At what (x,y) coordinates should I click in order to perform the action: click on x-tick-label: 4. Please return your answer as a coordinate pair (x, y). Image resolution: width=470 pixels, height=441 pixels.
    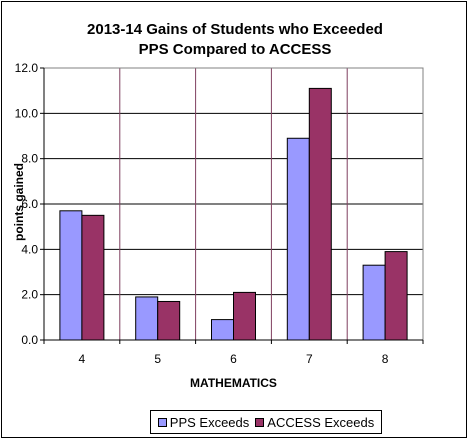
    Looking at the image, I should click on (82, 359).